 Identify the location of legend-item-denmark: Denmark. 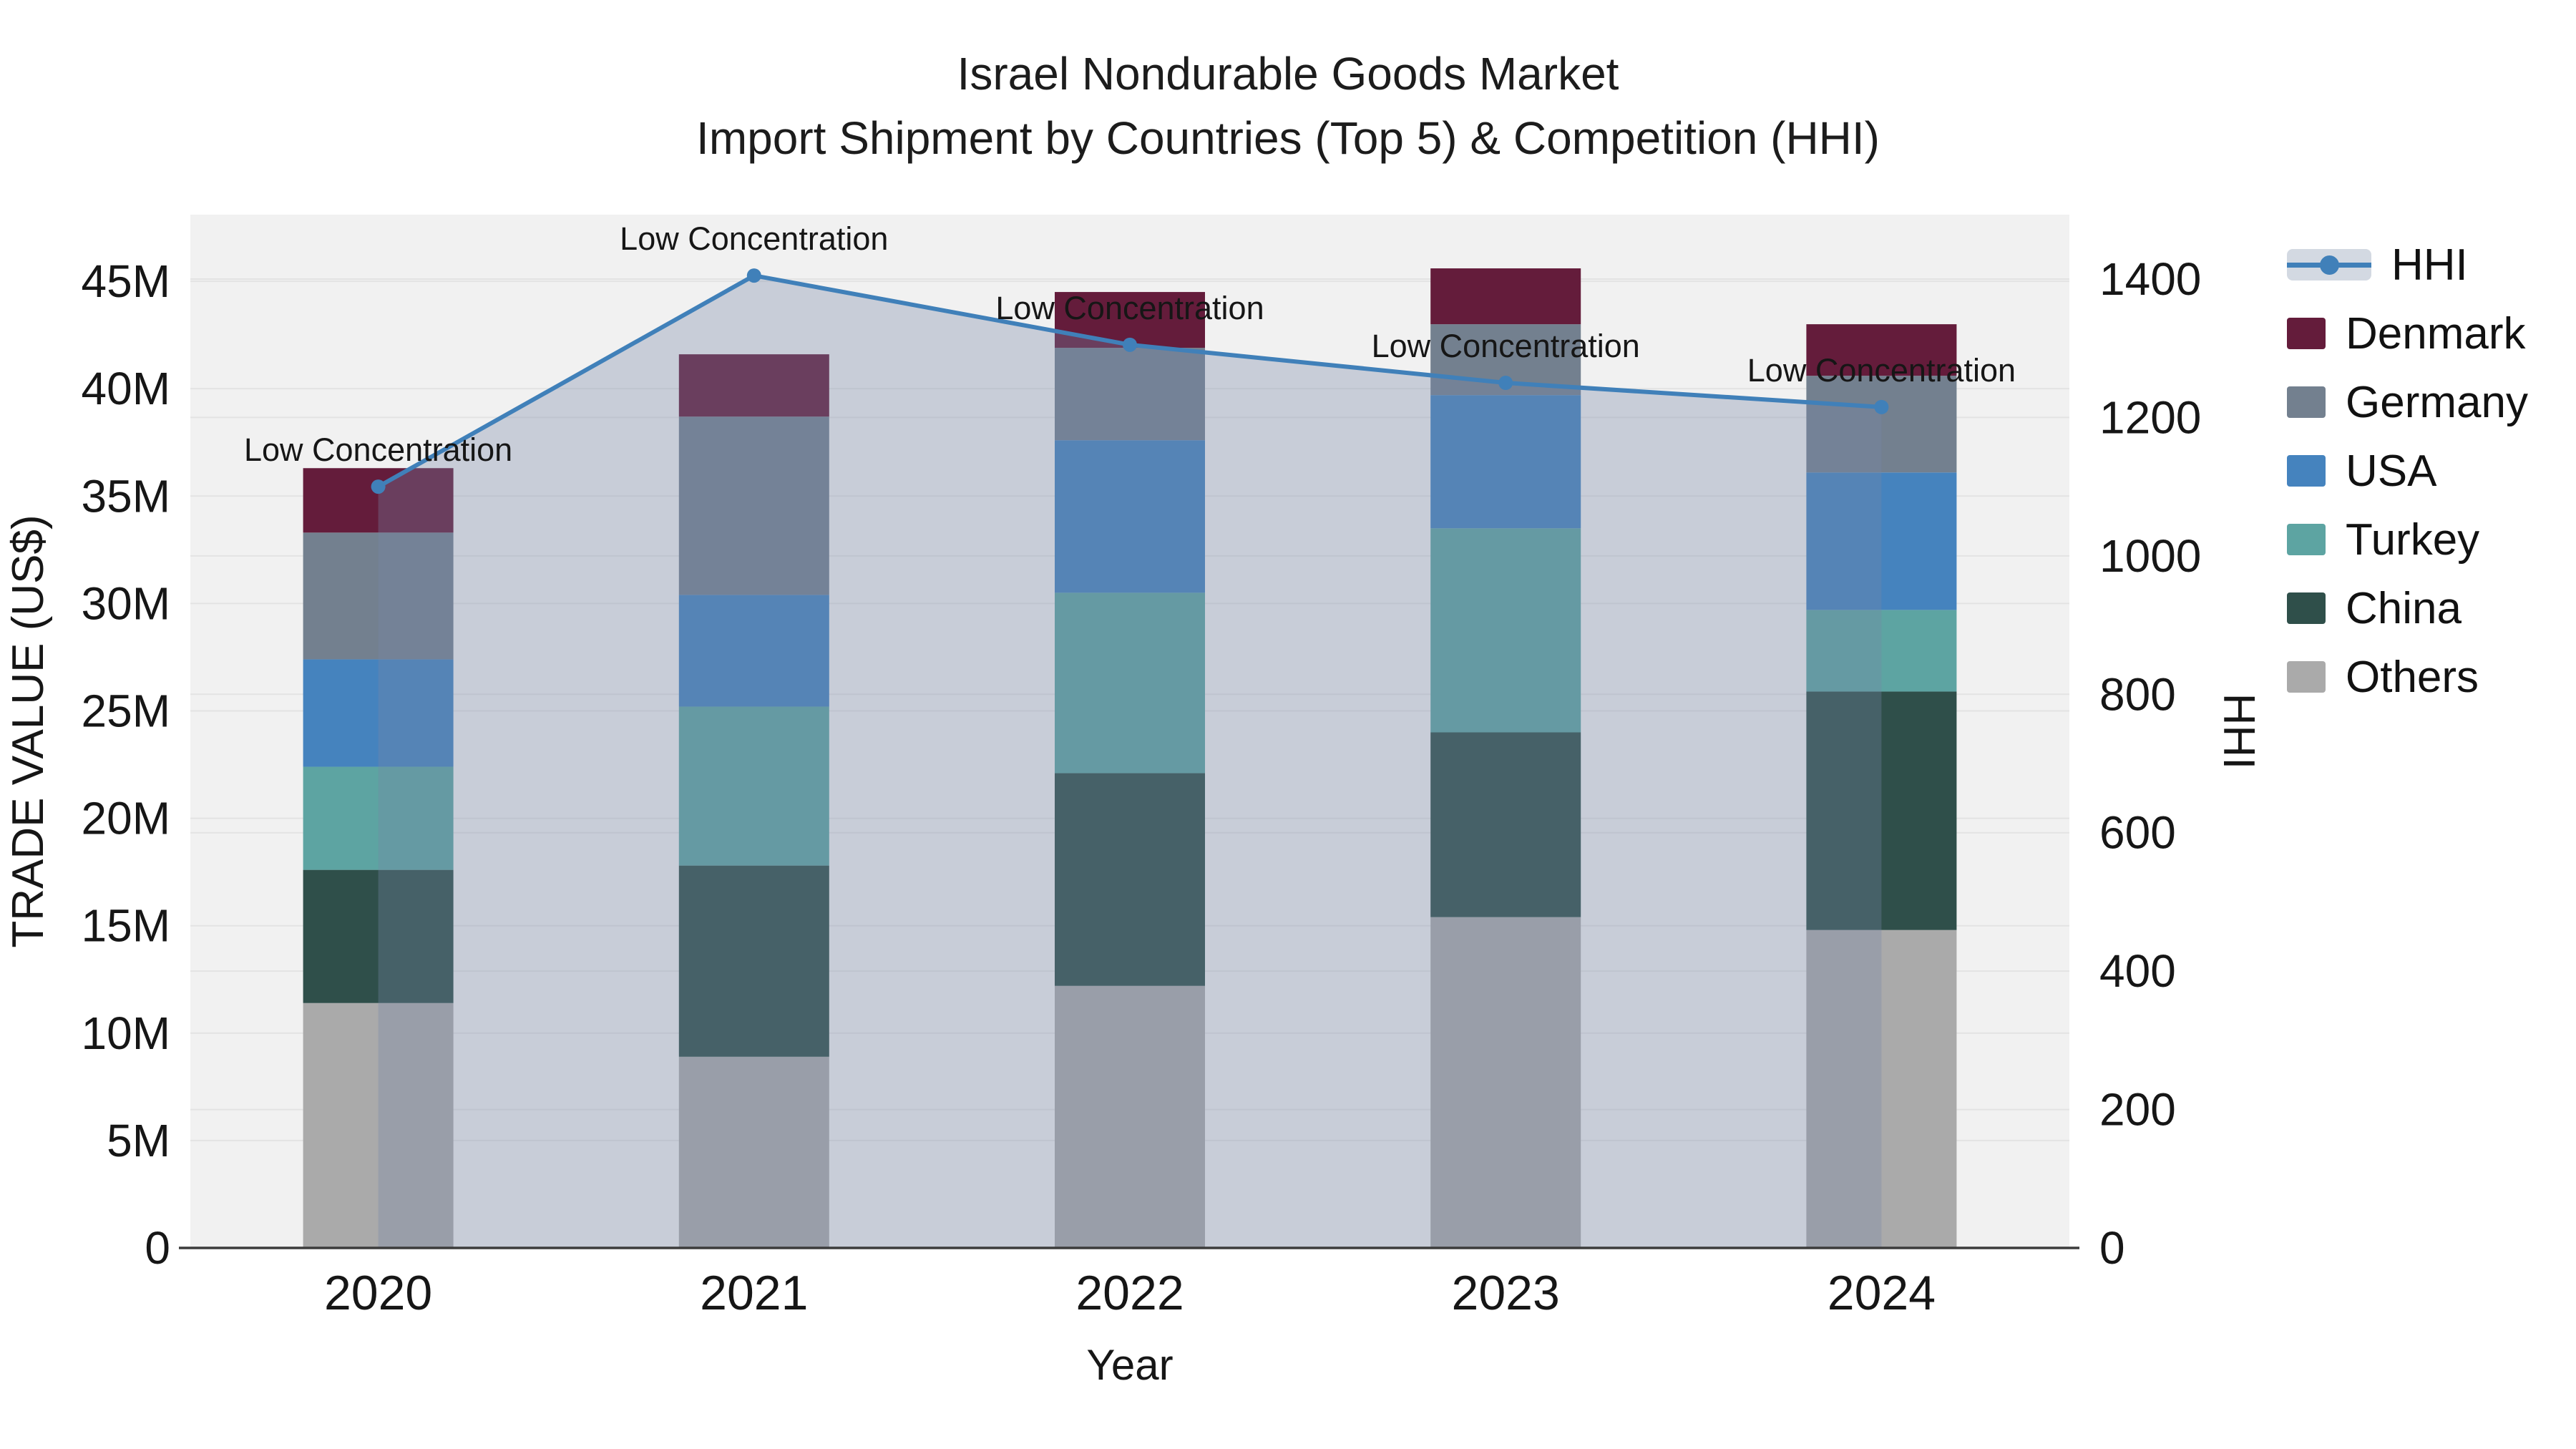
(2407, 333).